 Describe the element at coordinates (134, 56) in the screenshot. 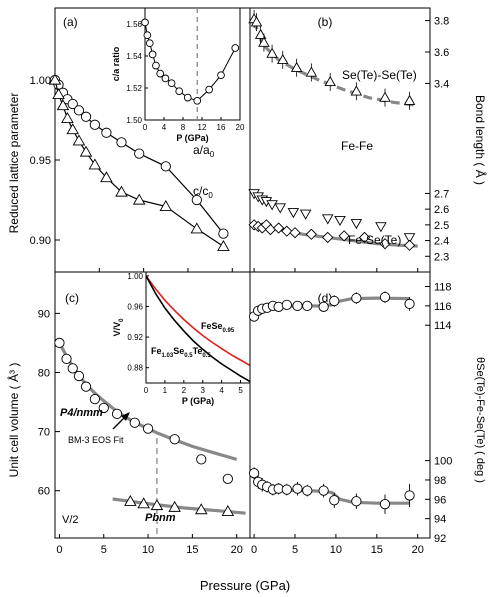

I see `inset-a-ytick-label: 1.54` at that location.